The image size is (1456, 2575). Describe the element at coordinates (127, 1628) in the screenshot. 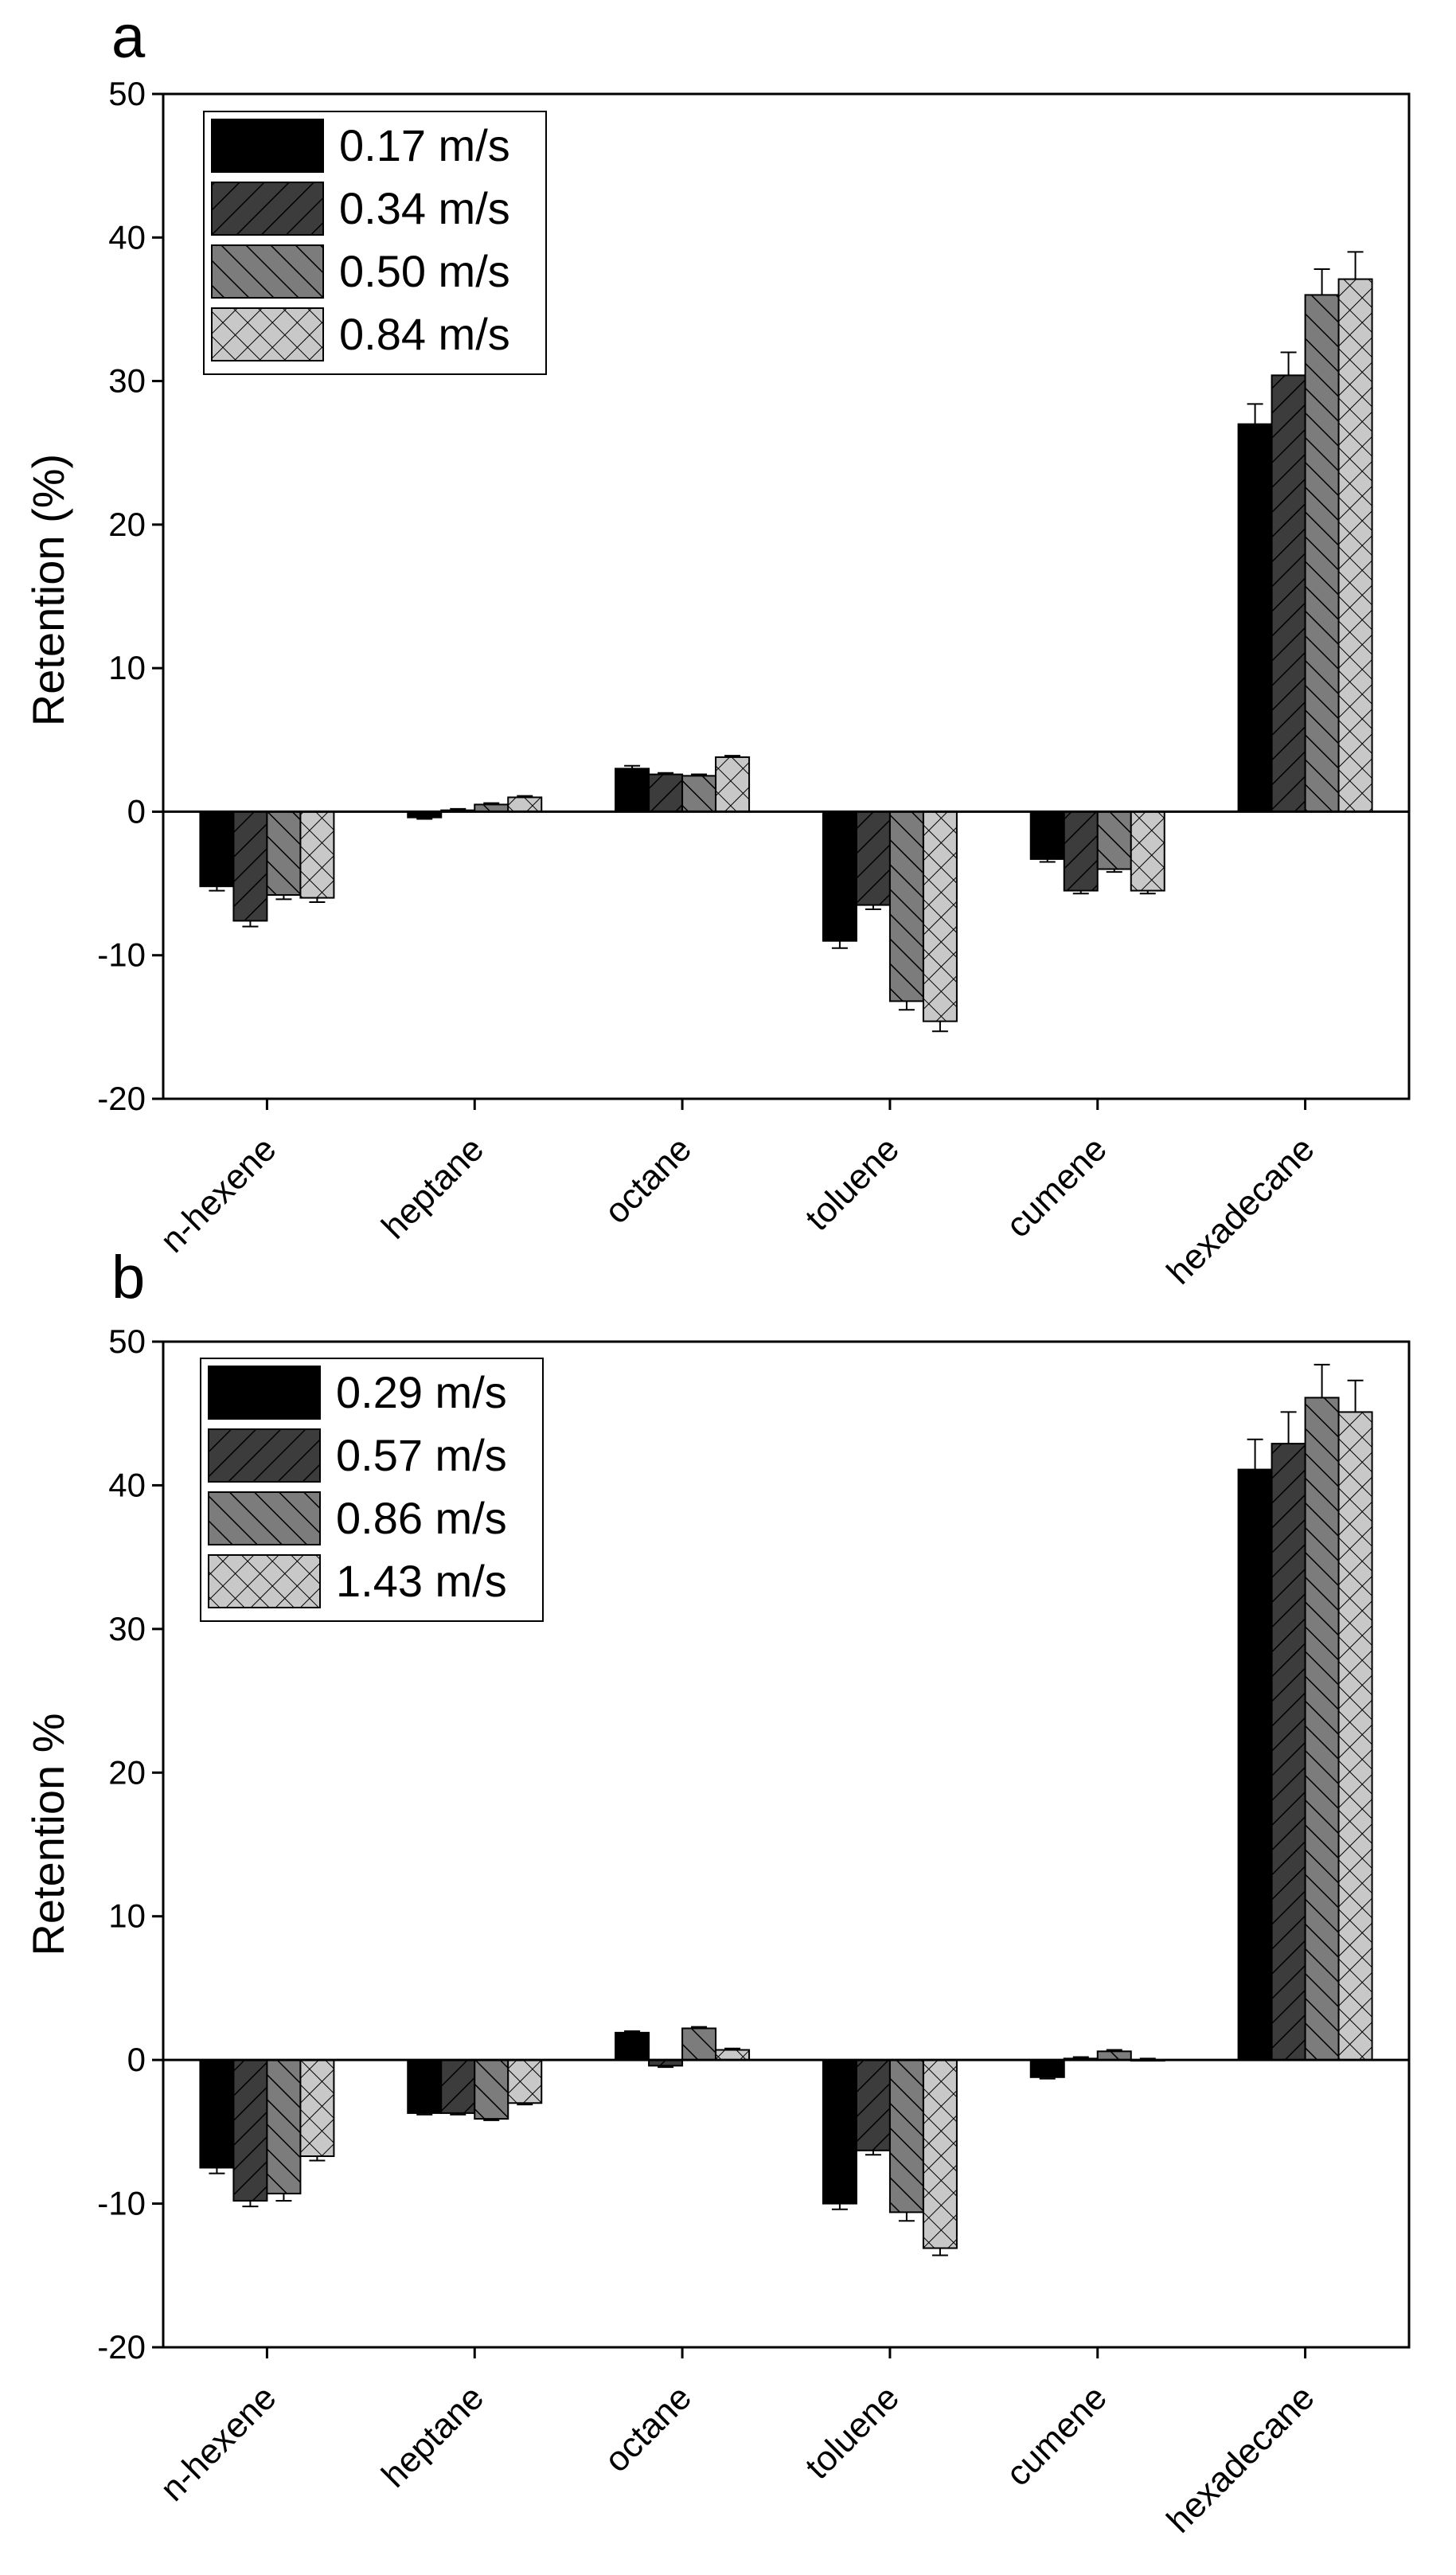

I see `panel-b-y-tick-label: 30` at that location.